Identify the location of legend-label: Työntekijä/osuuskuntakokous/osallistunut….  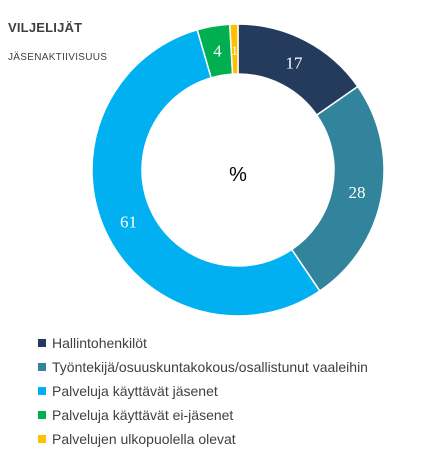
(210, 367).